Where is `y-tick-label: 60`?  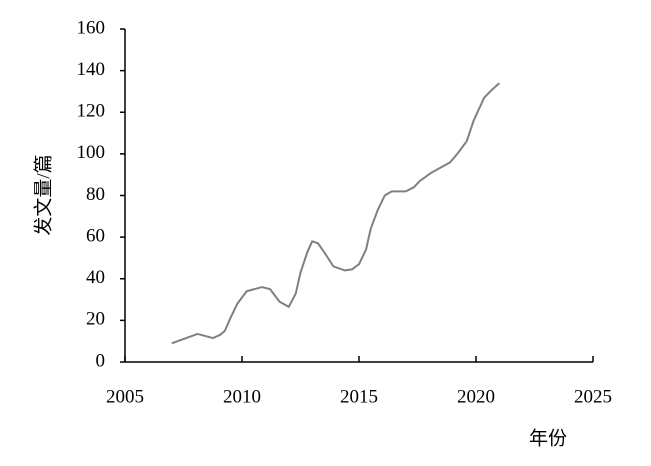 y-tick-label: 60 is located at coordinates (95, 235).